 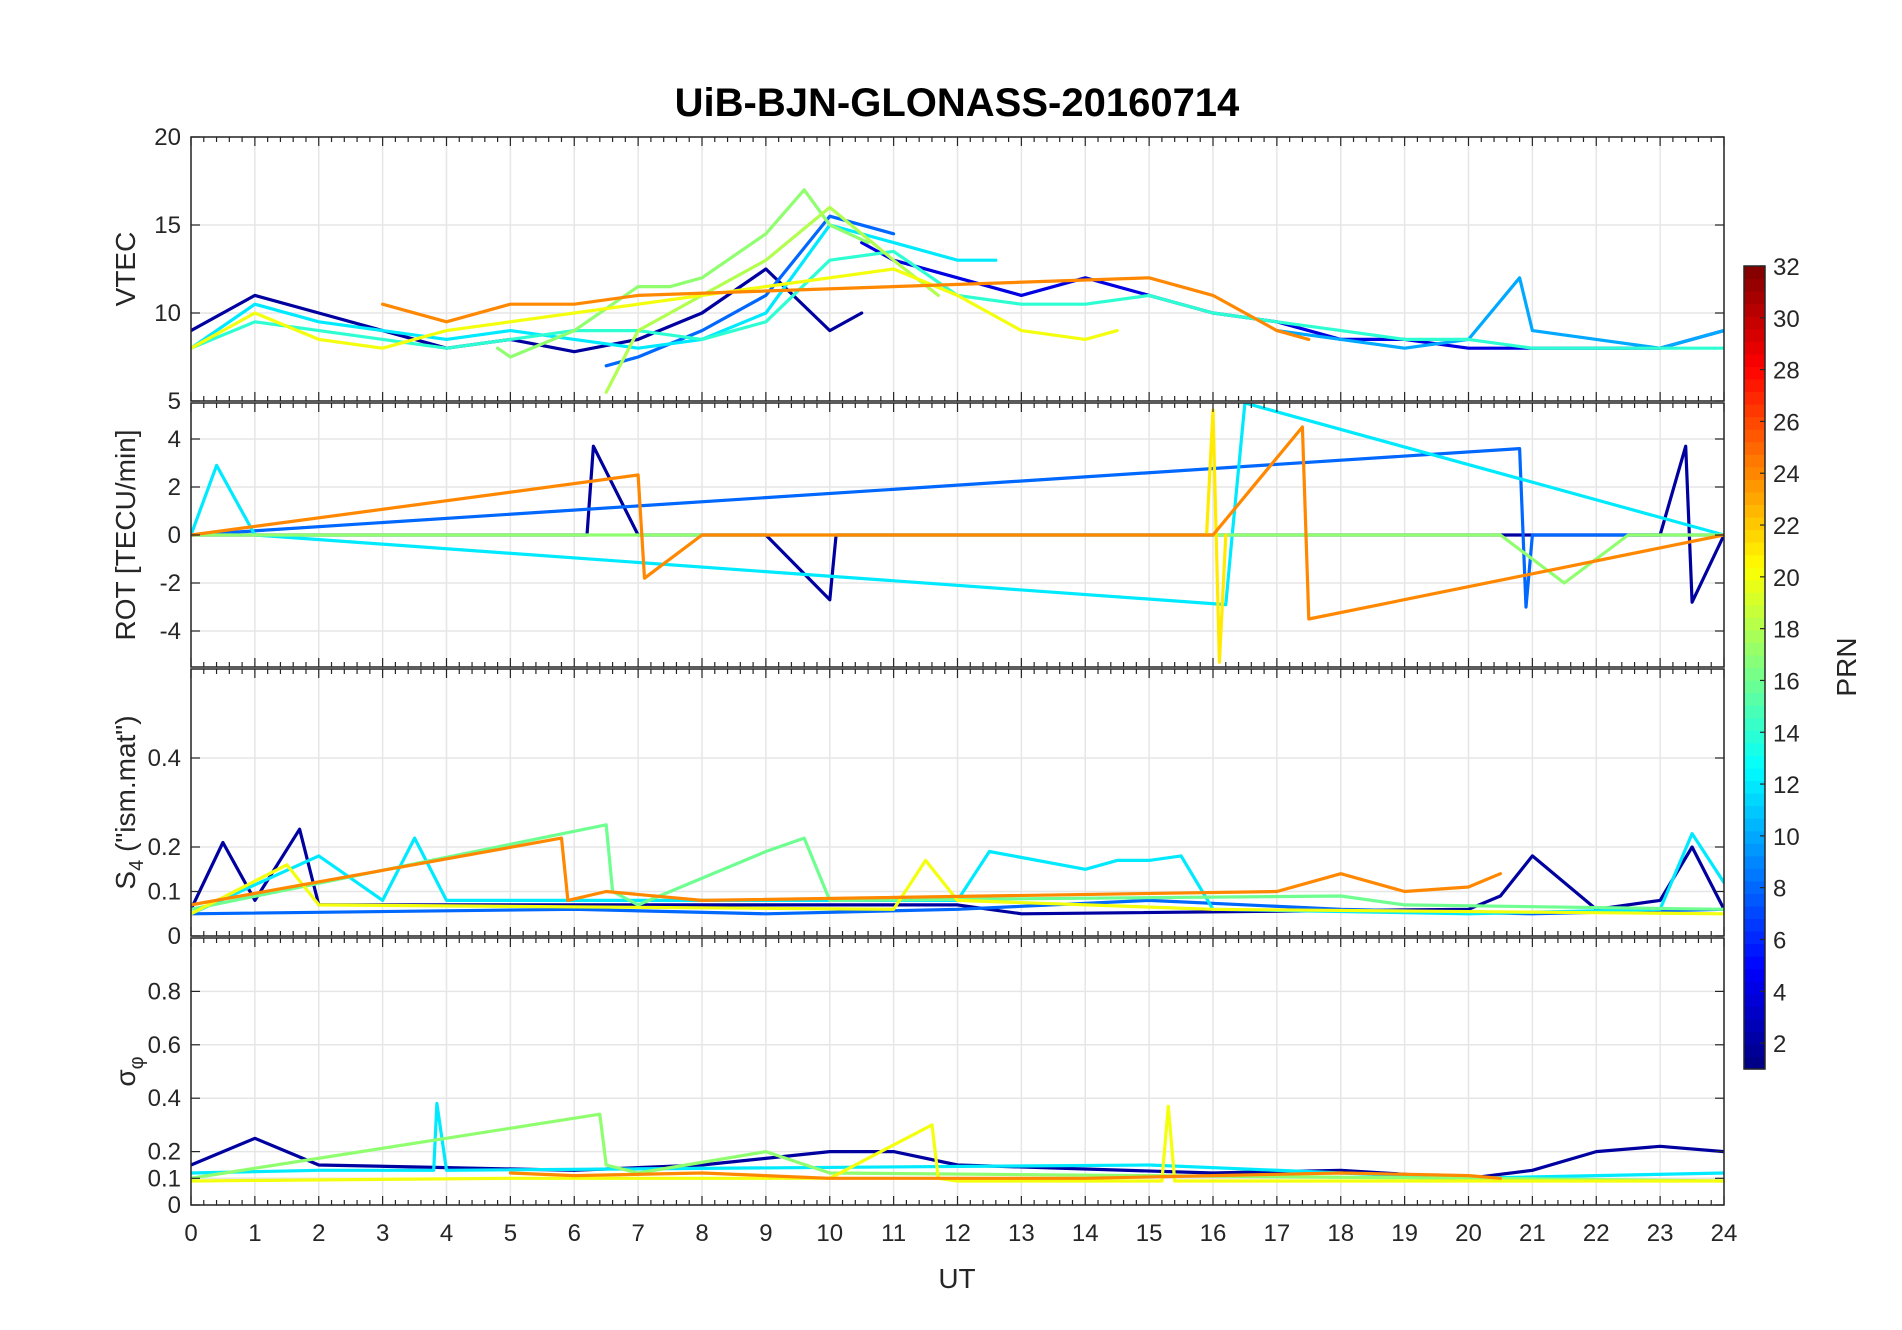 I want to click on x-tick-label: 16, so click(x=1213, y=1233).